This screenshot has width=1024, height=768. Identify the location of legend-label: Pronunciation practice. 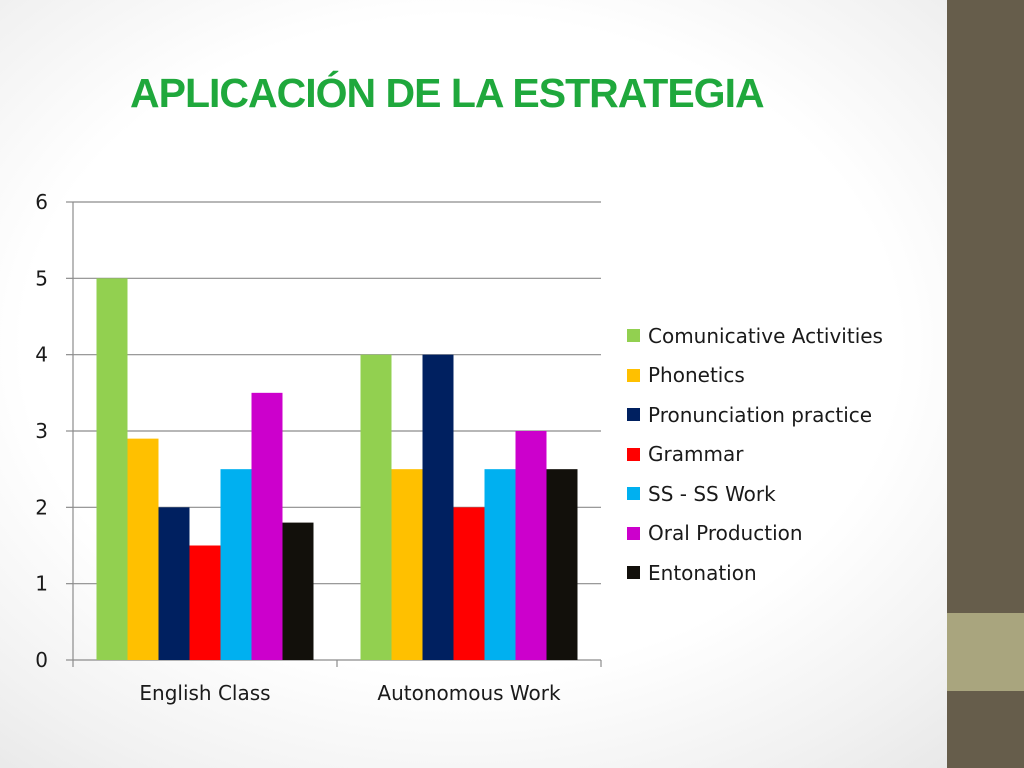
(760, 414).